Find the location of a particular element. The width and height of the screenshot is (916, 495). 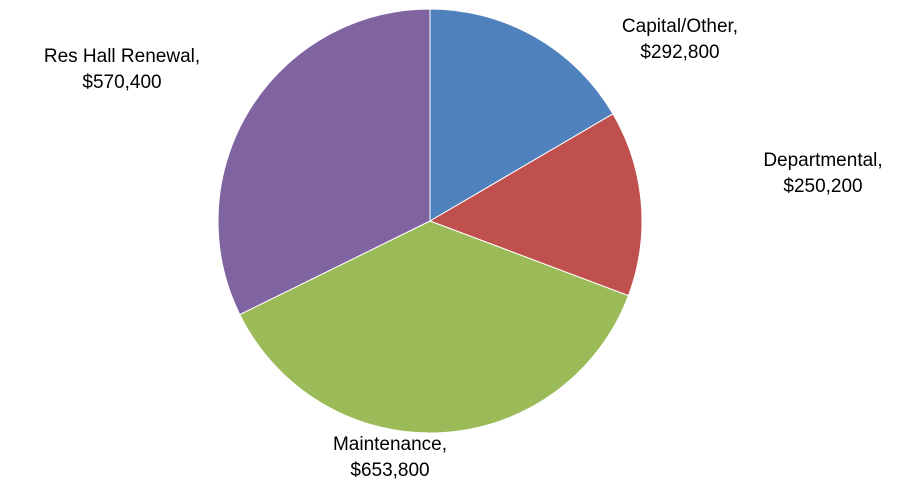

slice-label-res-hall-renewal: Res Hall Renewal, $570,400 is located at coordinates (122, 70).